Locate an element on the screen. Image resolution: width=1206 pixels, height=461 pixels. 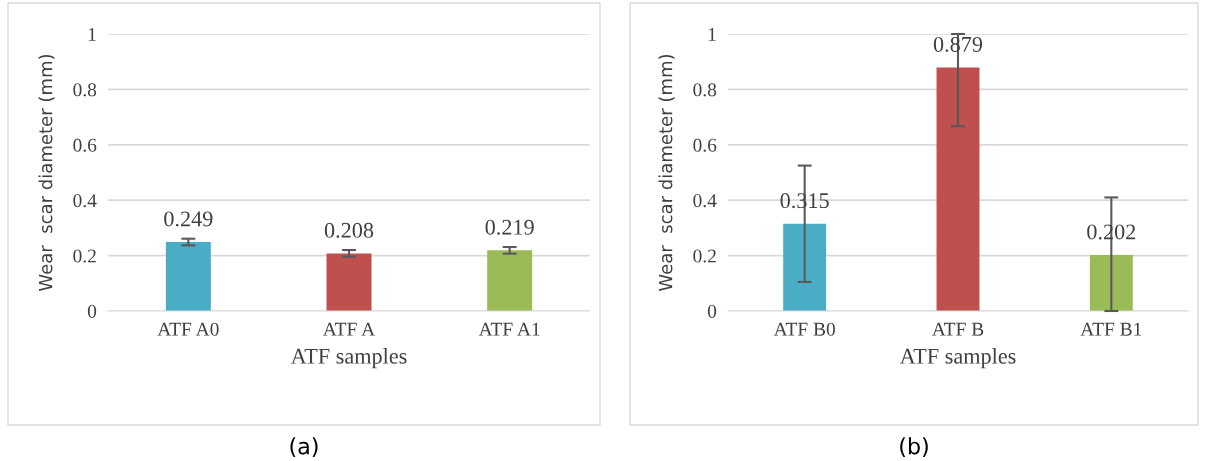
data-label: 0.219 is located at coordinates (509, 227).